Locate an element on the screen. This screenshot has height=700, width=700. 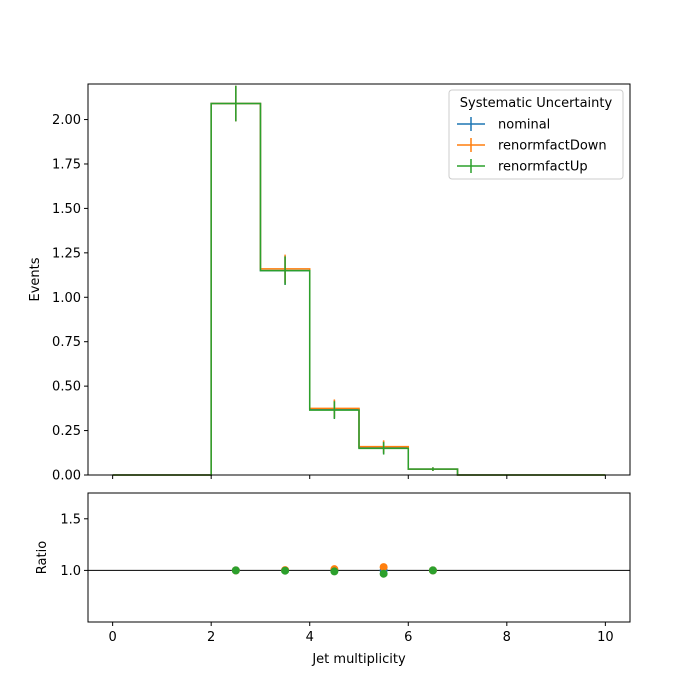
ratio-y-axis-label: Ratio is located at coordinates (42, 557).